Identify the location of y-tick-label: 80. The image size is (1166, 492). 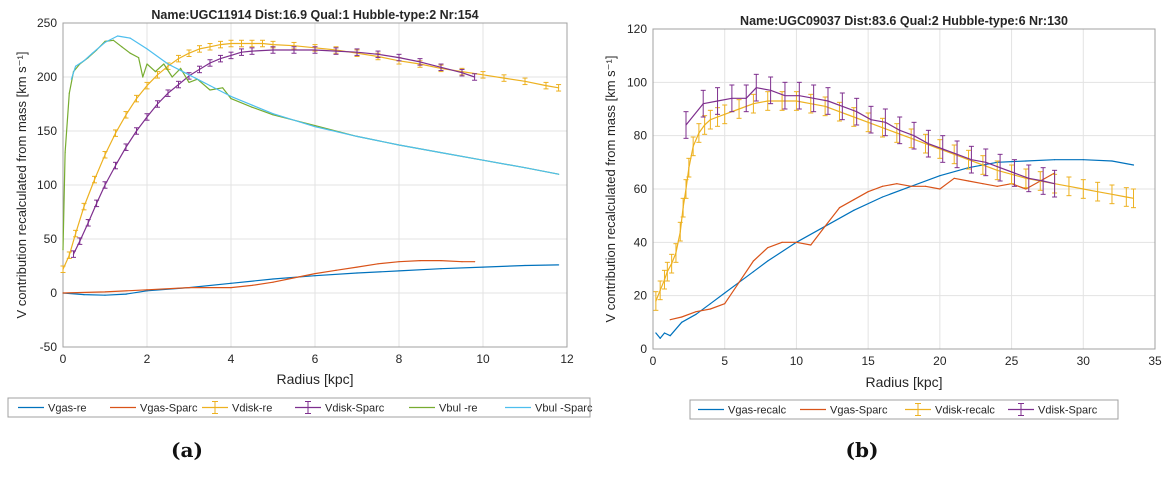
(641, 136).